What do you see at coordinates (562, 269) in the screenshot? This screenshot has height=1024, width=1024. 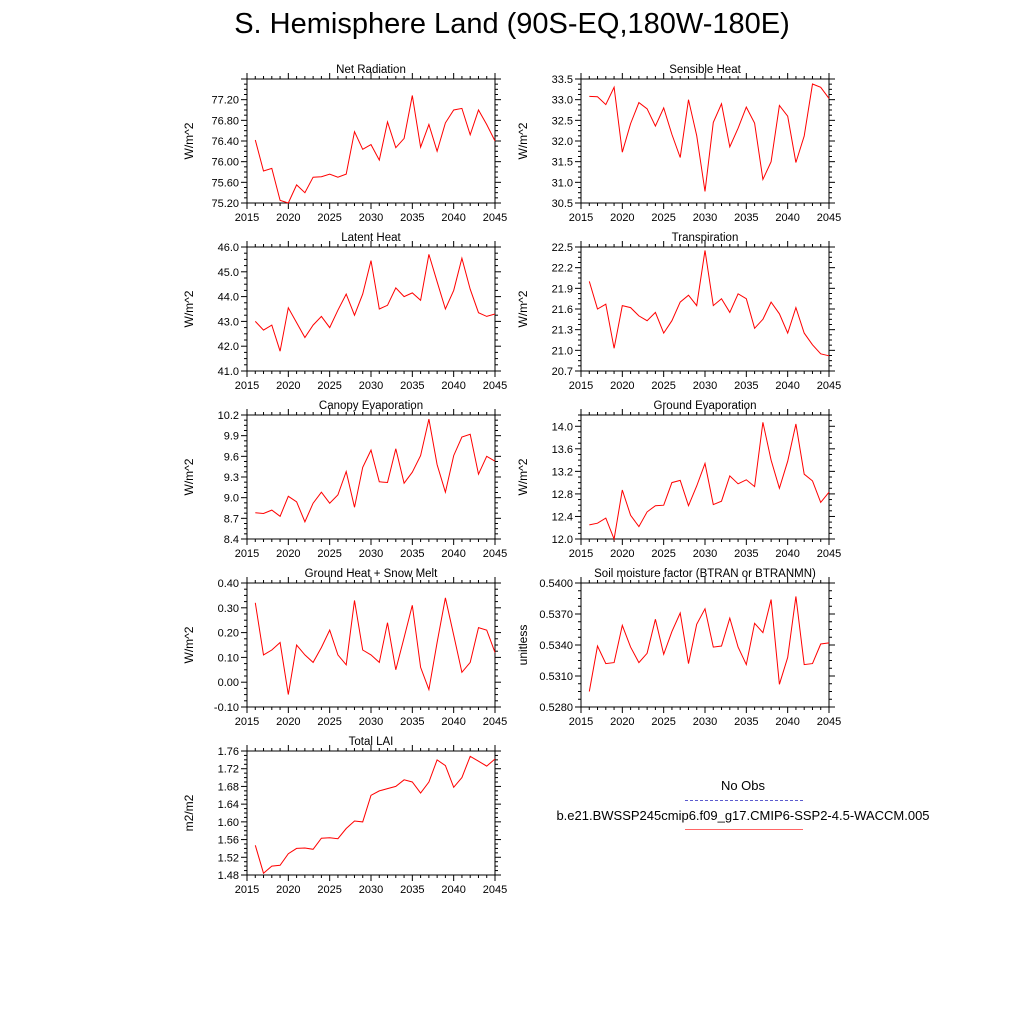 I see `y-tick-label: 22.2` at bounding box center [562, 269].